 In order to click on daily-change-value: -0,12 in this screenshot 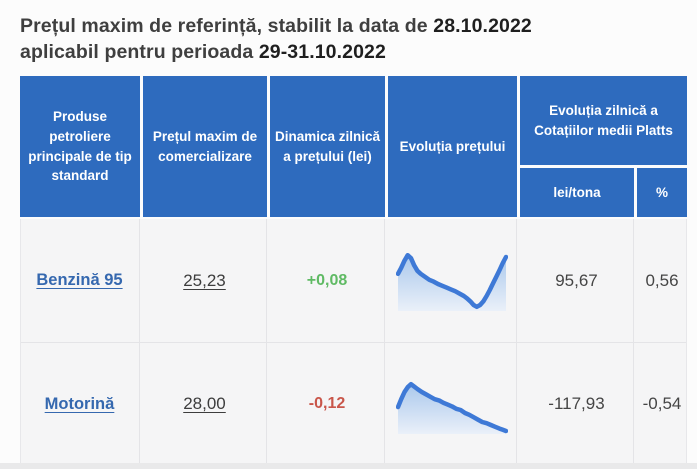, I will do `click(327, 403)`.